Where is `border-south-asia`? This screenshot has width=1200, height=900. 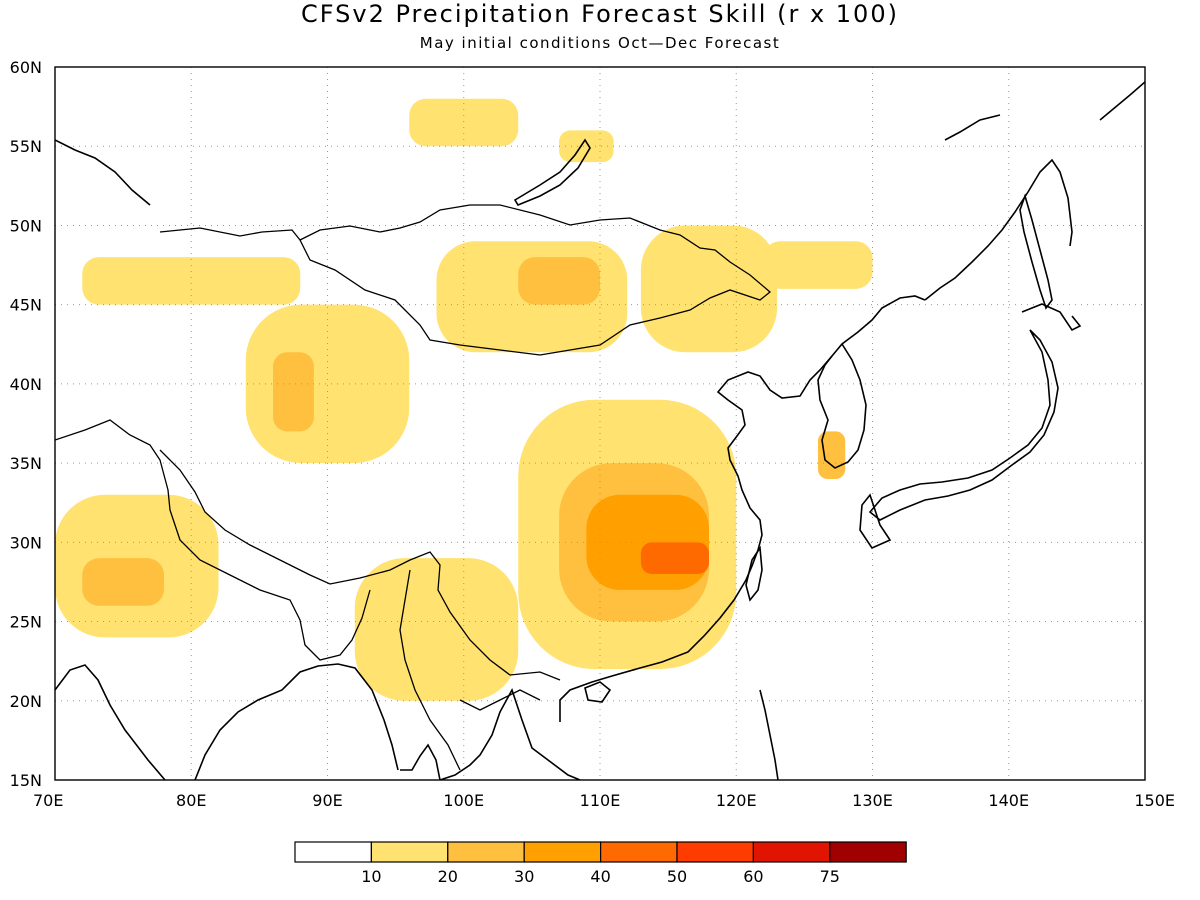
border-south-asia is located at coordinates (213, 540).